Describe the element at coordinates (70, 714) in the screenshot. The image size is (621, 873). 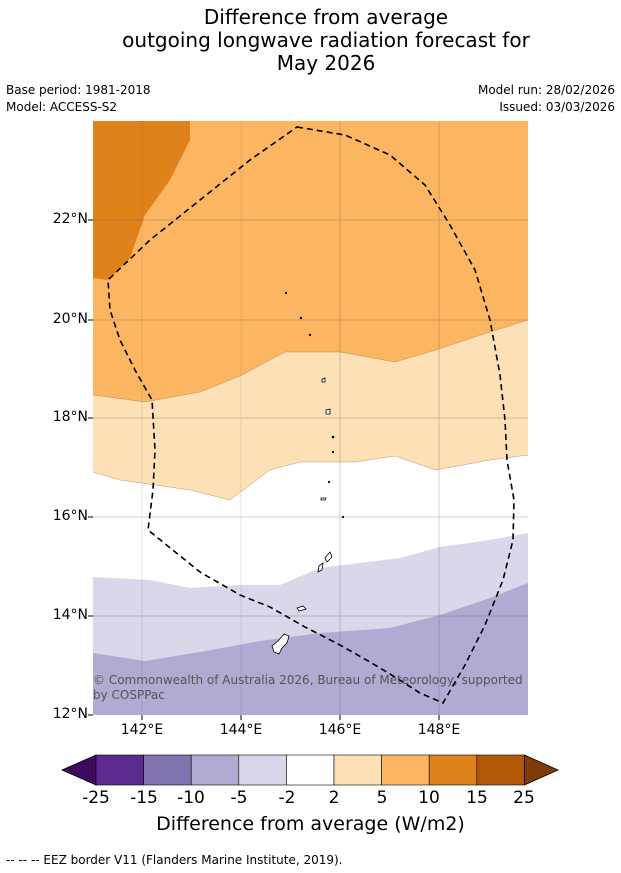
I see `y-tick-label: 12°N` at that location.